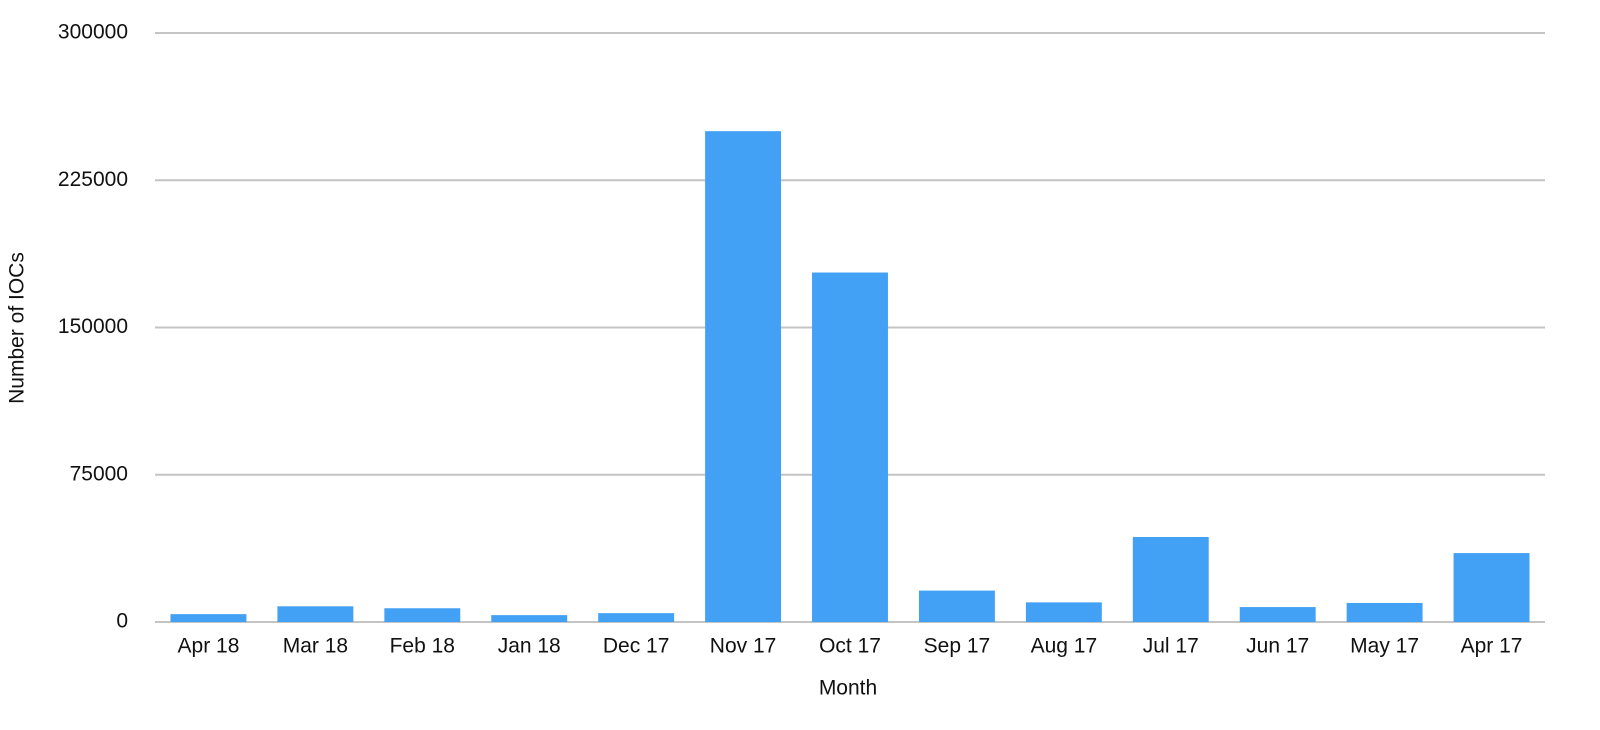  I want to click on x-axis-title: Month, so click(848, 688).